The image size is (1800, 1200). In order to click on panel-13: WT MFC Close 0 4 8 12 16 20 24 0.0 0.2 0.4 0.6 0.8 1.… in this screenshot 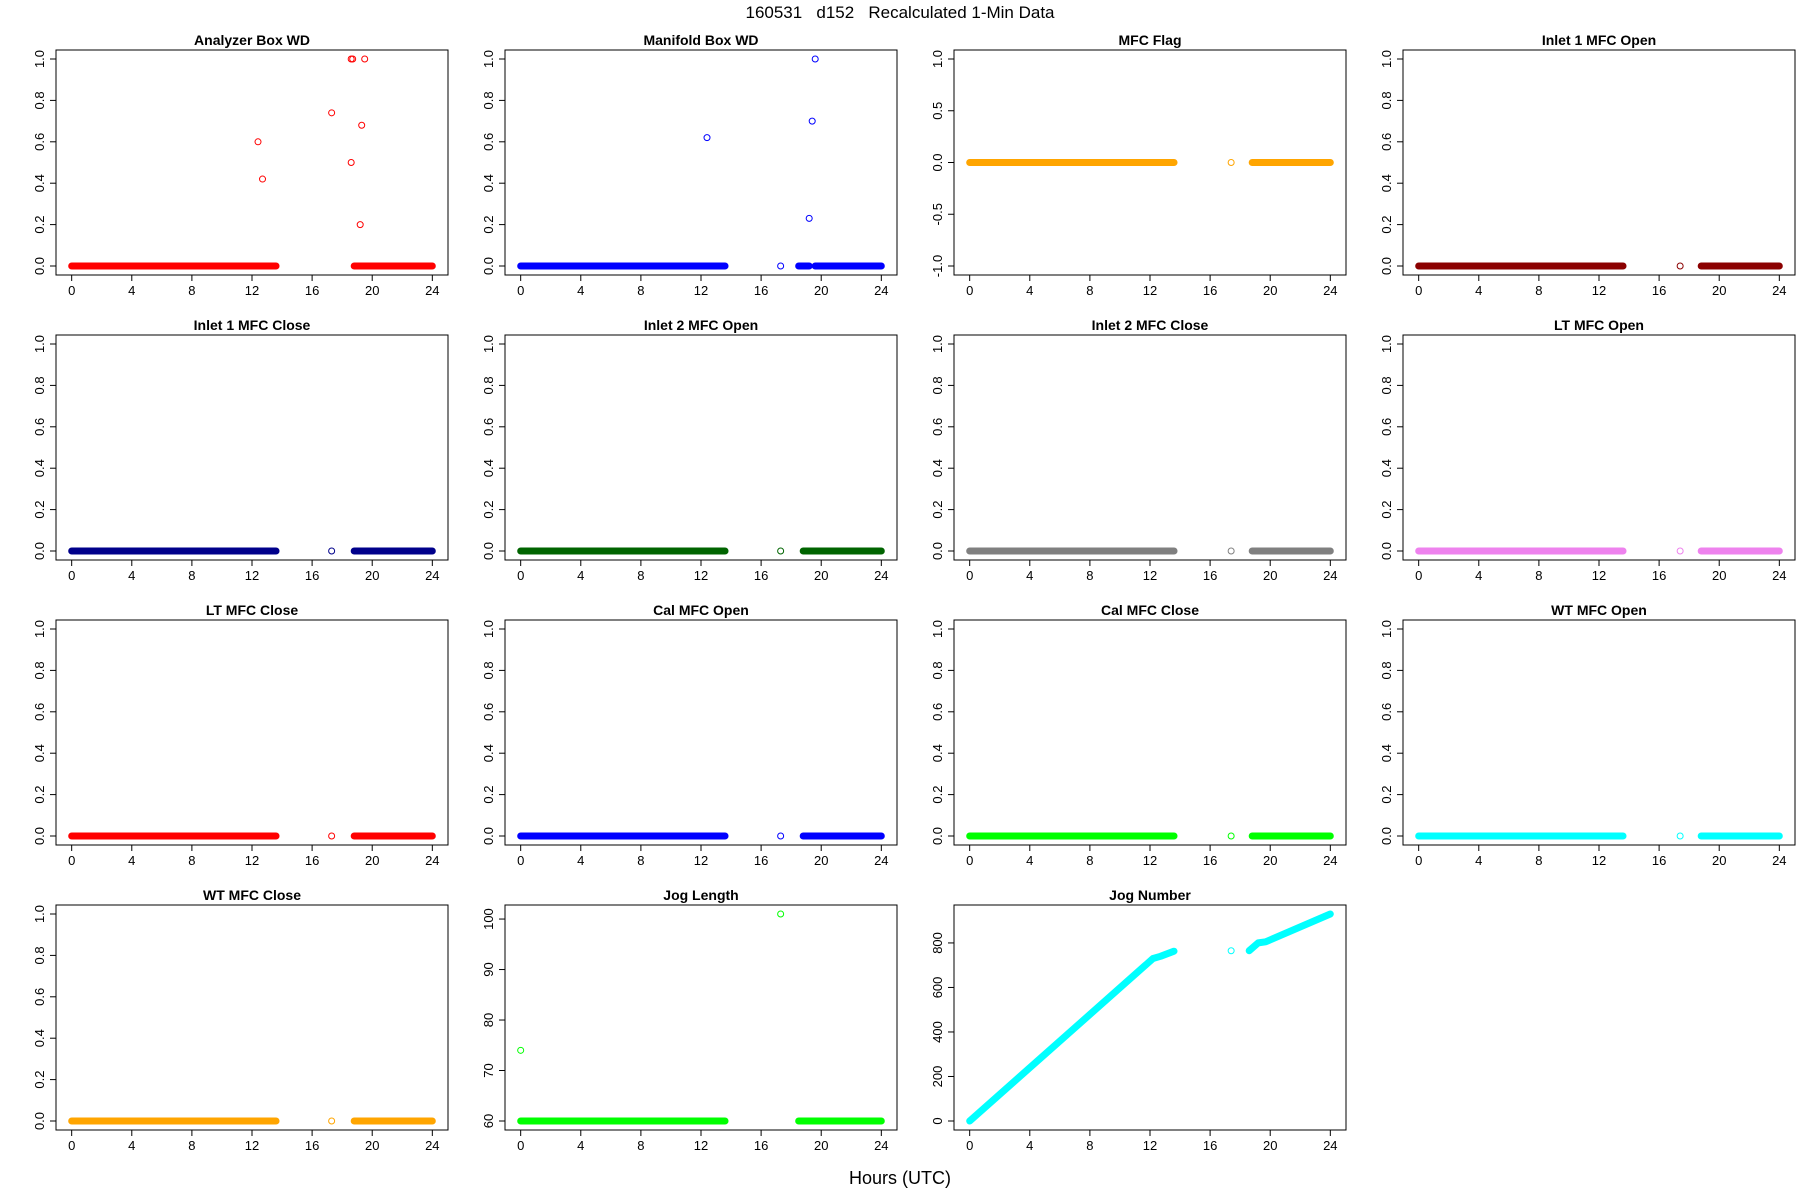, I will do `click(240, 1020)`.